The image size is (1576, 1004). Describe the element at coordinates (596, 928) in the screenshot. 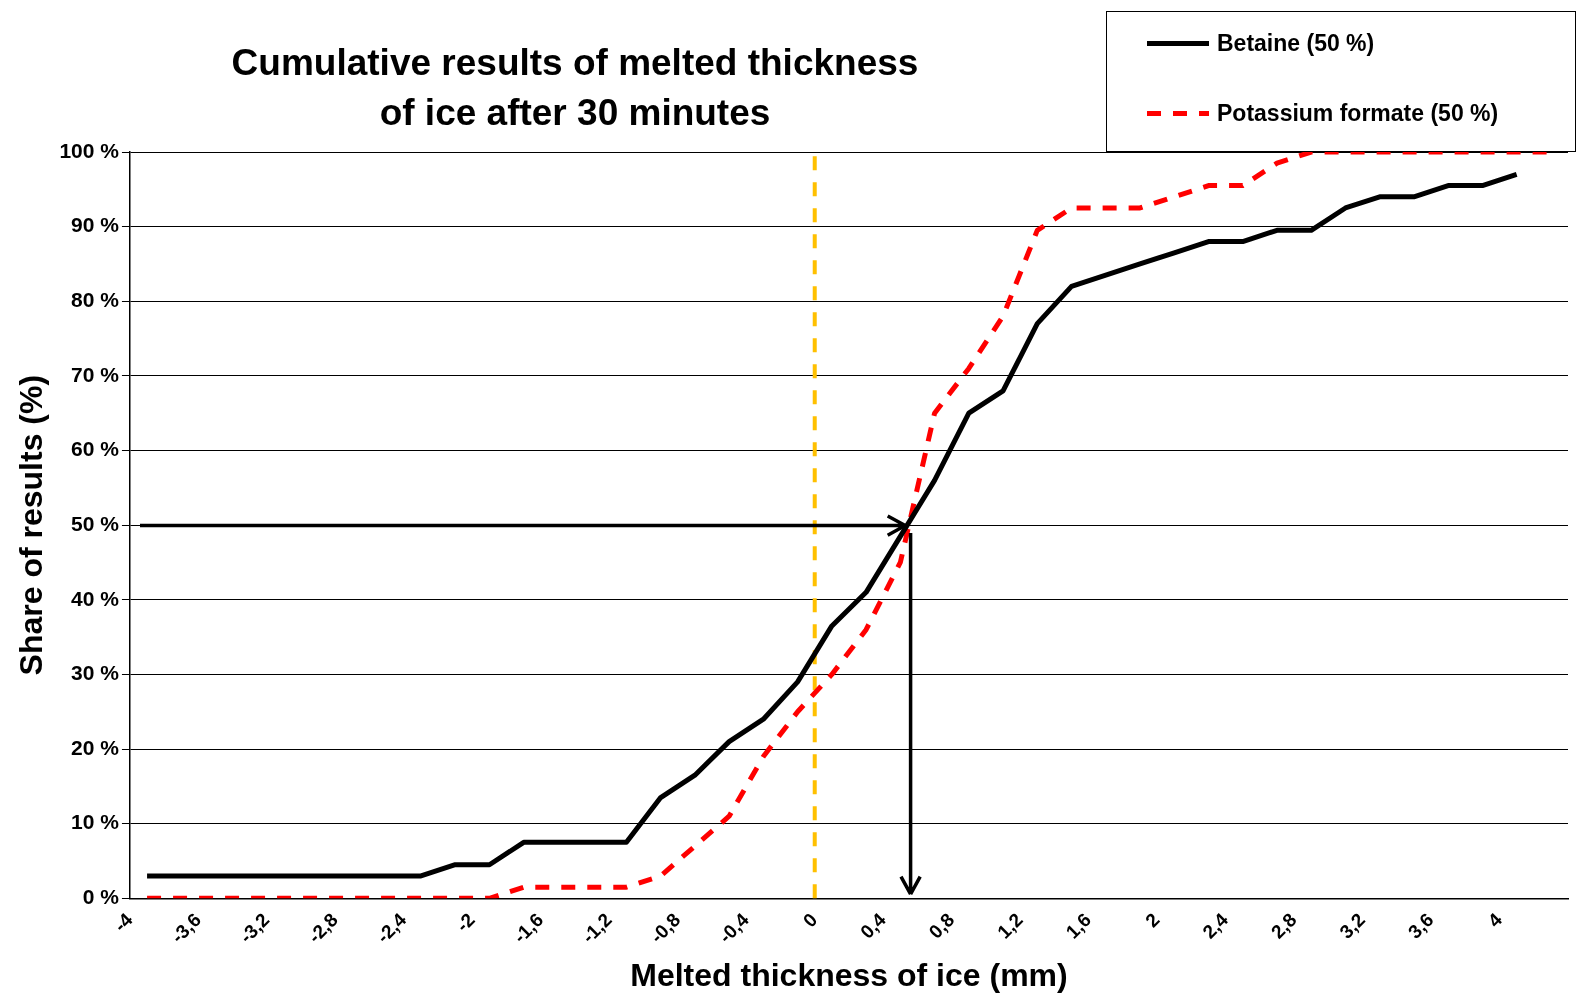

I see `x-tick-label: -1,2` at that location.